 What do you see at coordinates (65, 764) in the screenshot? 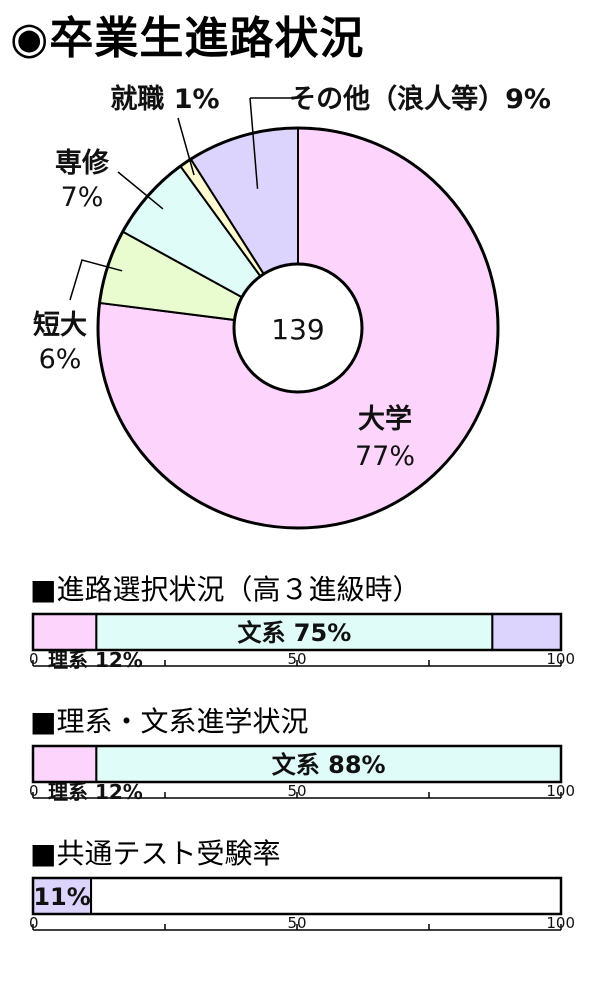
I see `bar2-segment-science` at bounding box center [65, 764].